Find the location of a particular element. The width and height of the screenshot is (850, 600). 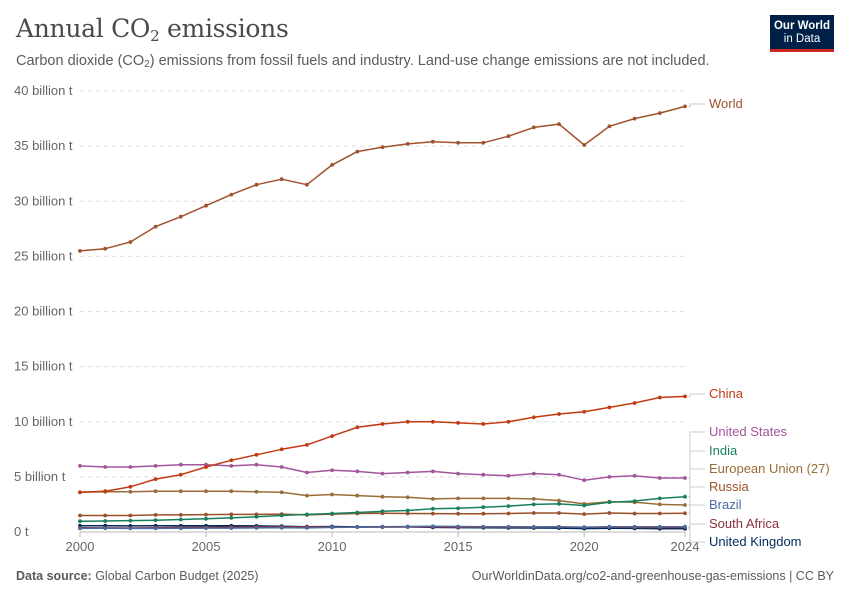

series-label-china: China is located at coordinates (726, 393).